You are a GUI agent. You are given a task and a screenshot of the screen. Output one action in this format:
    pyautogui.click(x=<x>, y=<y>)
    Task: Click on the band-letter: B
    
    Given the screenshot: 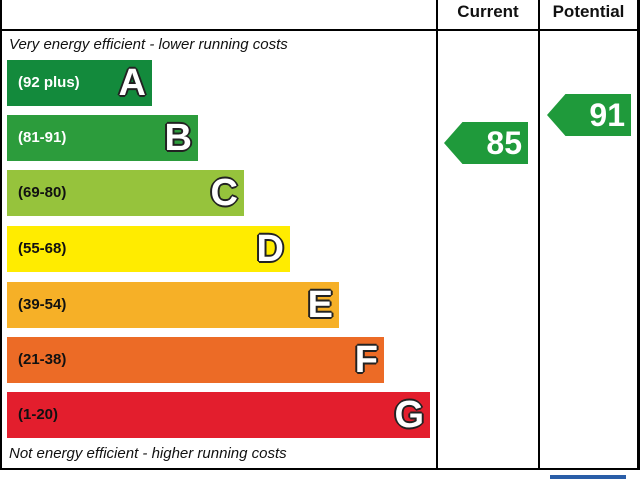 What is the action you would take?
    pyautogui.click(x=178, y=138)
    